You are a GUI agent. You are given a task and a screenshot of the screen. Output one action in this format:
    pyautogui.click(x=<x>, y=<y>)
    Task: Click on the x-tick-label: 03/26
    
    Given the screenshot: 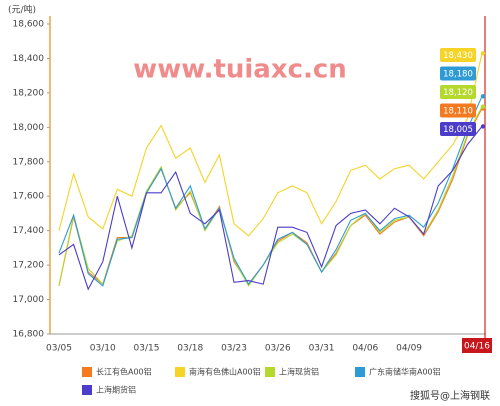 What is the action you would take?
    pyautogui.click(x=278, y=349)
    